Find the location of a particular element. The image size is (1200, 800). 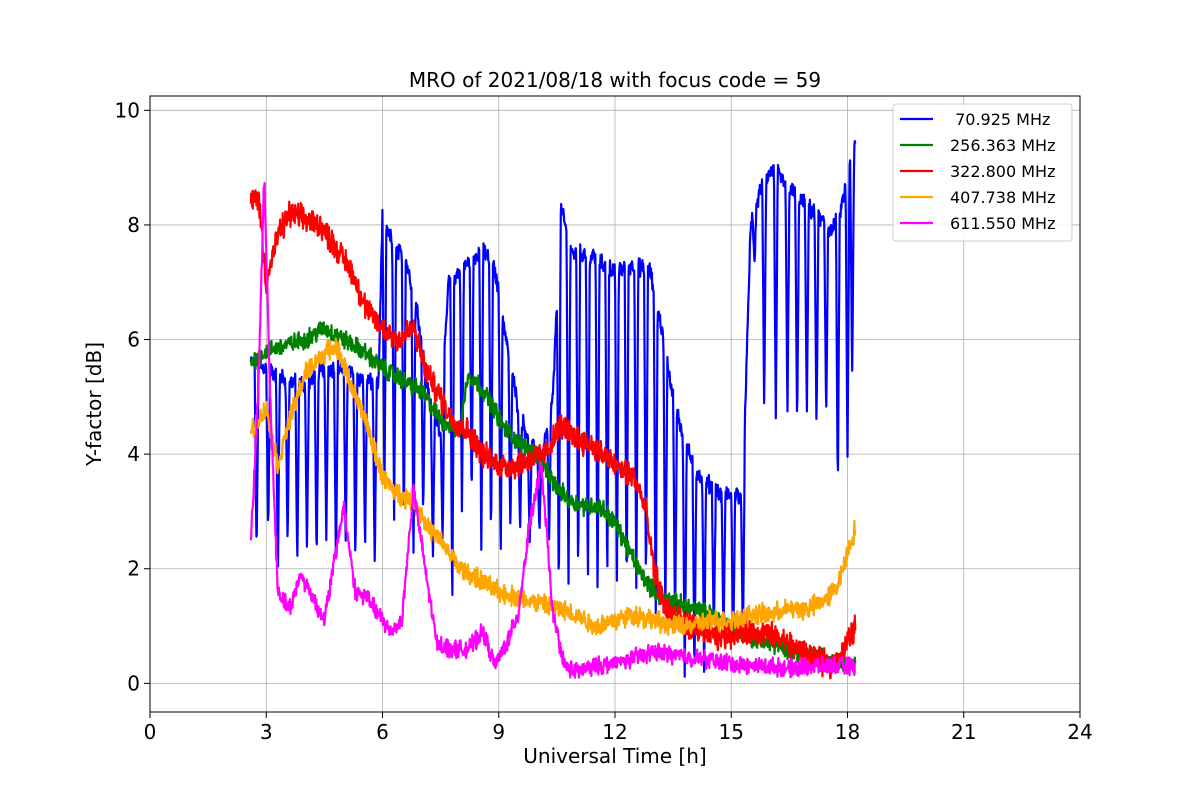

x-axis-label: Universal Time [h] is located at coordinates (614, 756).